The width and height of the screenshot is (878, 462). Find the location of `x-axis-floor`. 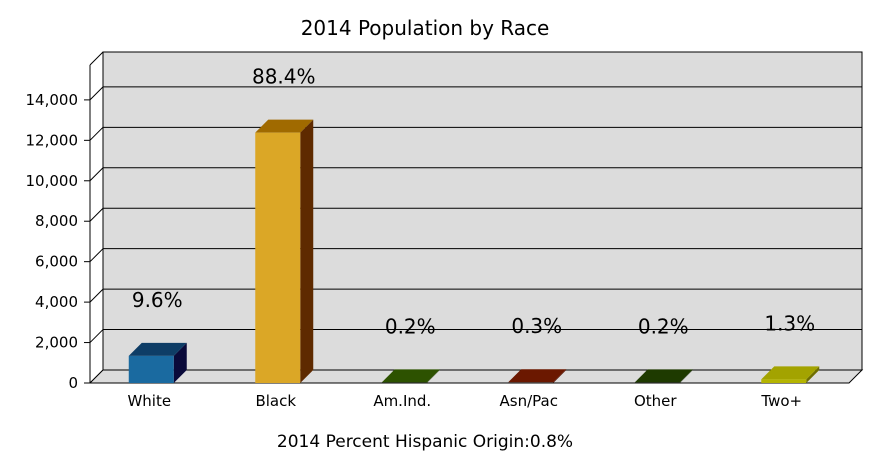

x-axis-floor is located at coordinates (476, 376).